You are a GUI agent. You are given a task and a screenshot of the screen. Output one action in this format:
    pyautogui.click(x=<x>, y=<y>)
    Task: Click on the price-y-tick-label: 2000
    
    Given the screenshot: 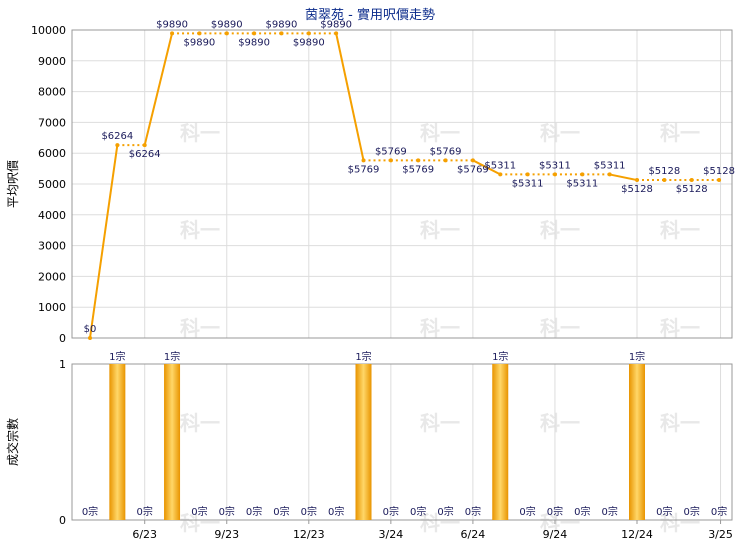 What is the action you would take?
    pyautogui.click(x=52, y=276)
    